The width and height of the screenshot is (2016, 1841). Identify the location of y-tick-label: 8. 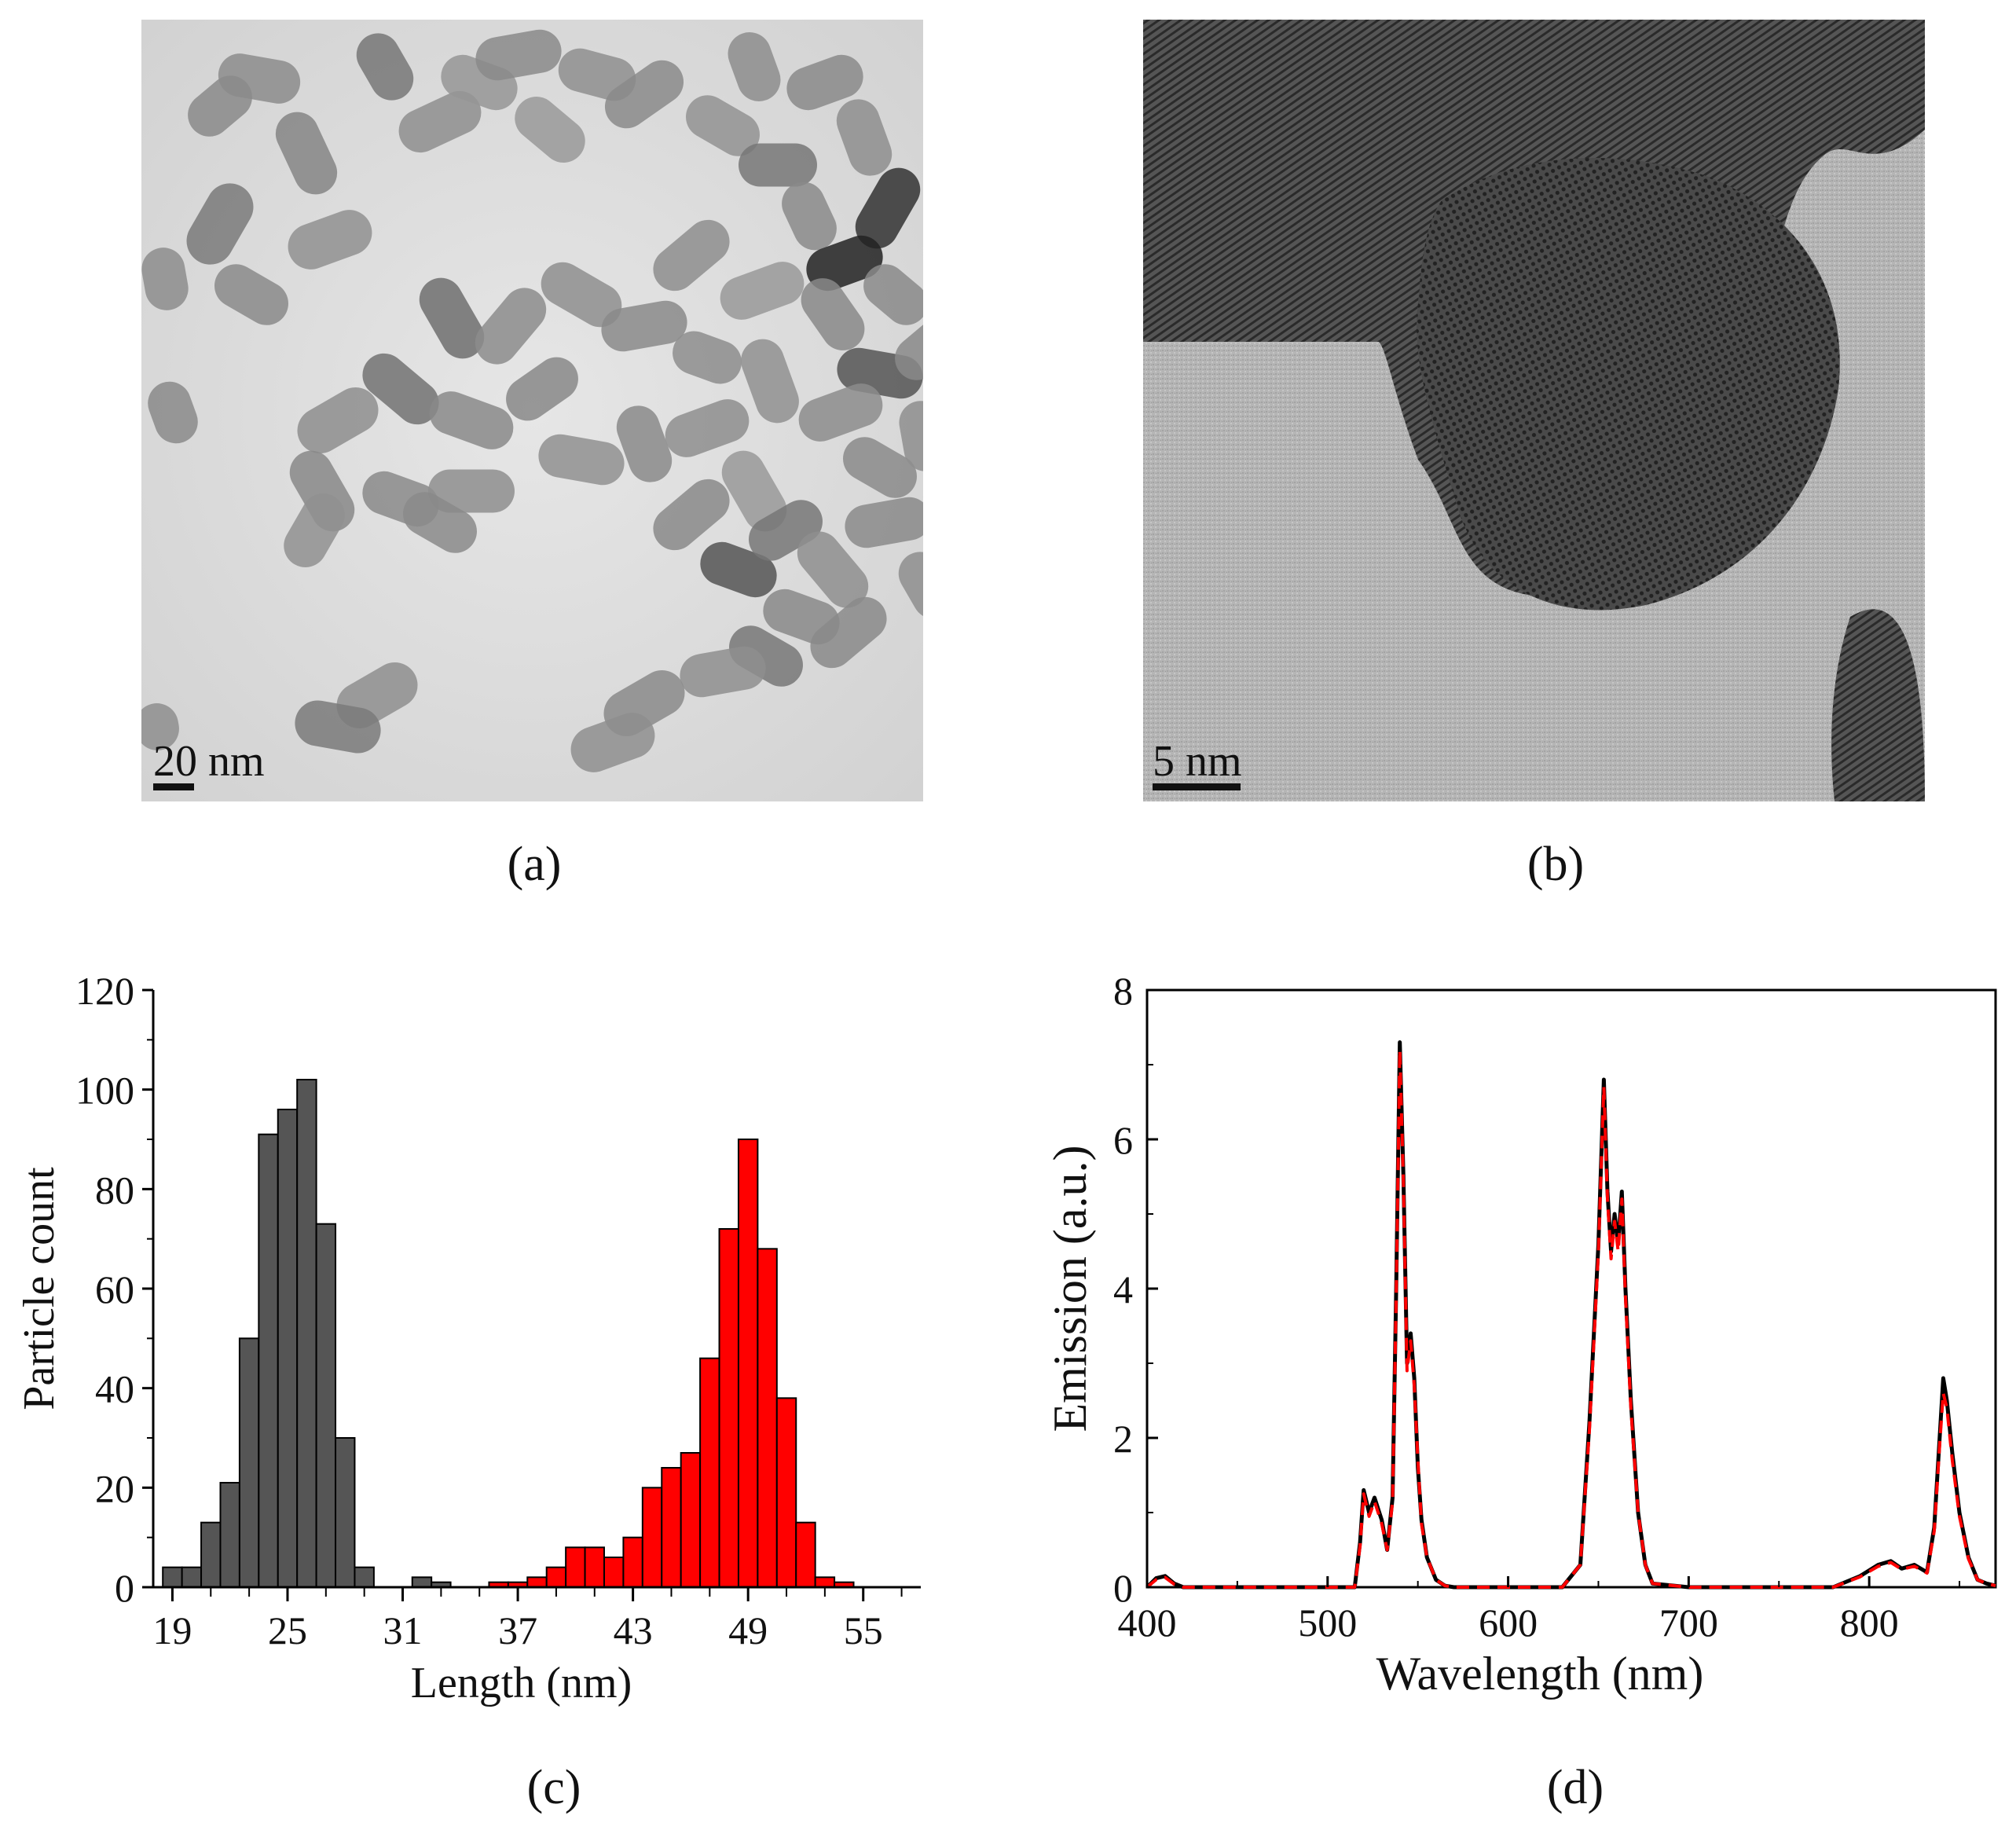
(1123, 991).